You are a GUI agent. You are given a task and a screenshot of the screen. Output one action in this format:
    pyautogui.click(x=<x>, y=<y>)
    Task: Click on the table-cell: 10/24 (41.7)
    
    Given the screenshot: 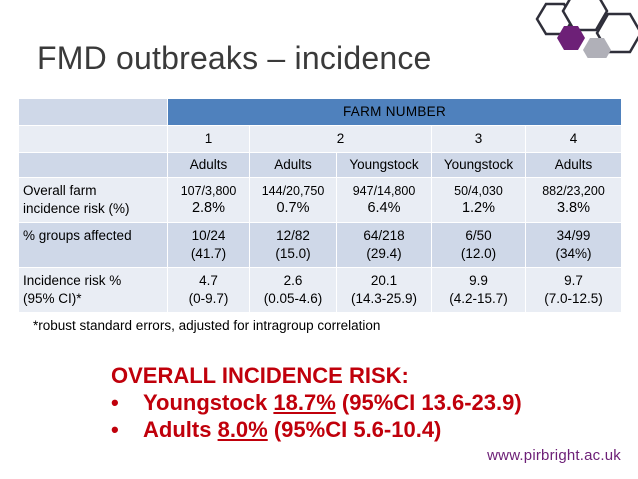 What is the action you would take?
    pyautogui.click(x=208, y=245)
    